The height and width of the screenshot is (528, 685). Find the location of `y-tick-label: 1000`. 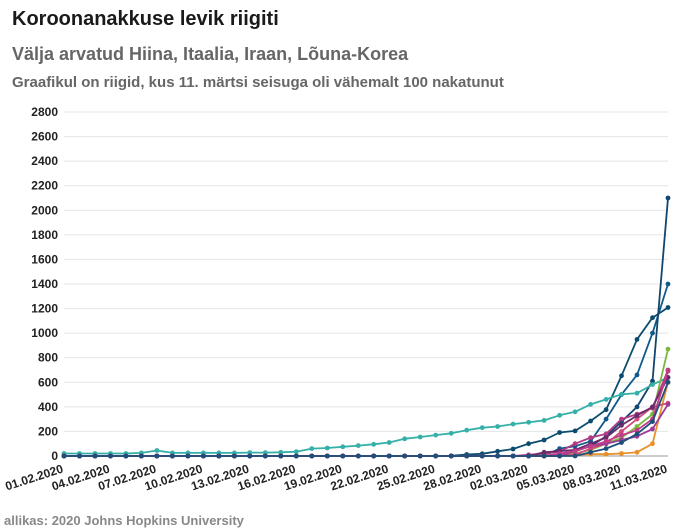

y-tick-label: 1000 is located at coordinates (44, 333).